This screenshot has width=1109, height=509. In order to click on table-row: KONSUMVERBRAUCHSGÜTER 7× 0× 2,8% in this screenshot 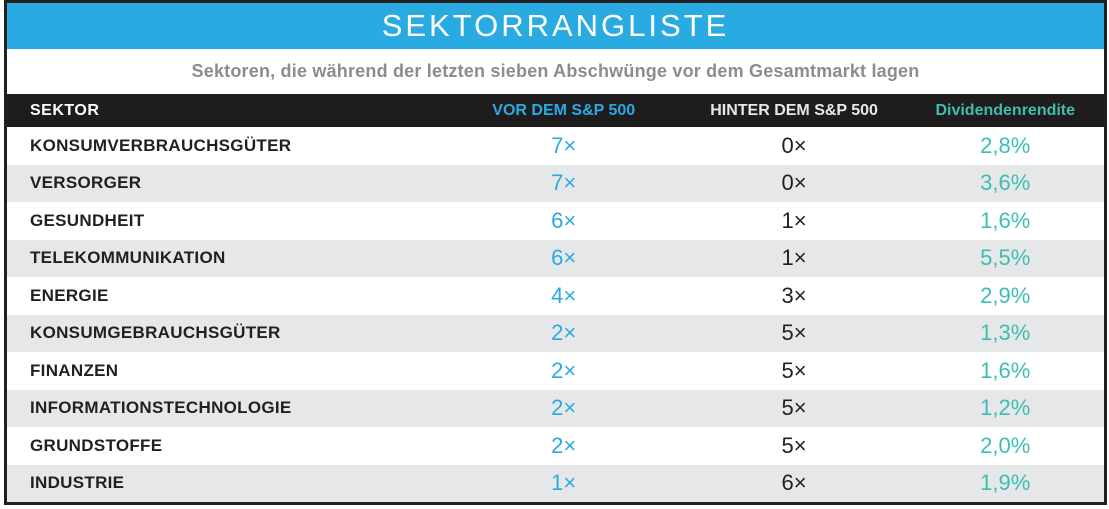, I will do `click(555, 146)`.